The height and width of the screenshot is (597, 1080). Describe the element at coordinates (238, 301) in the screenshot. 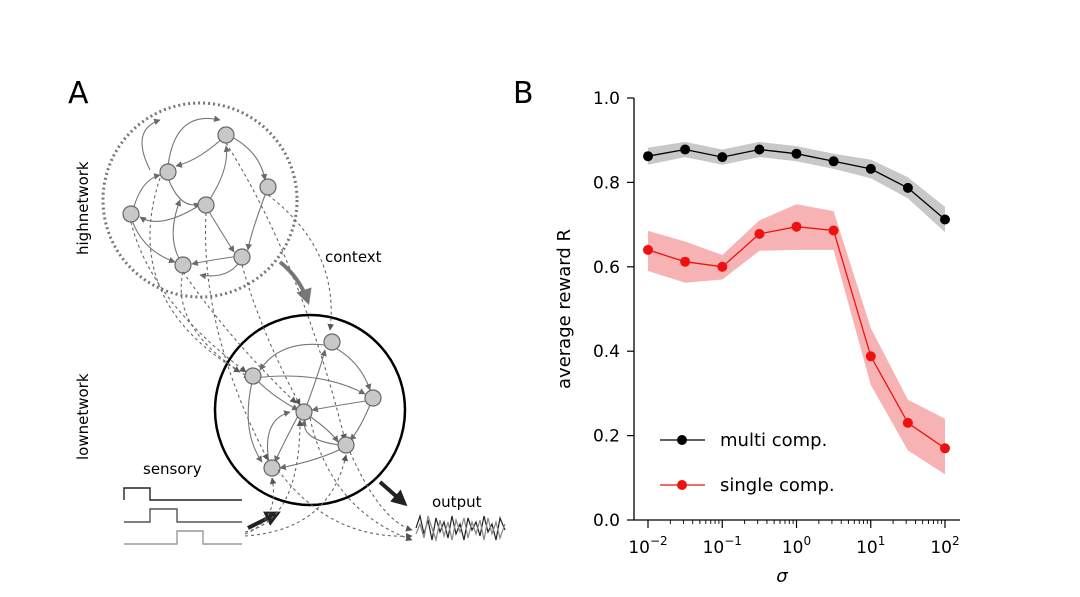

I see `context-projections` at that location.